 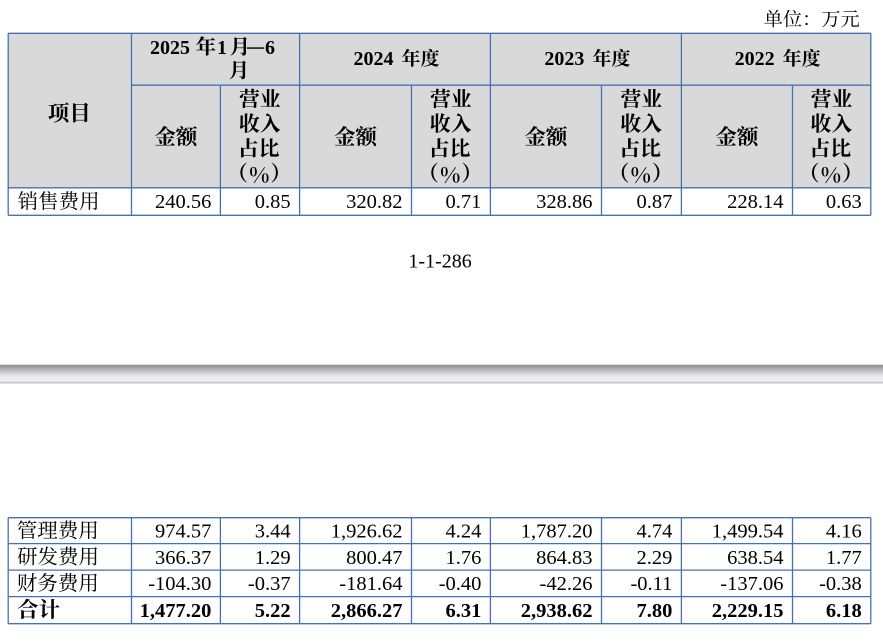 What do you see at coordinates (273, 532) in the screenshot?
I see `svg-text: 3.44` at bounding box center [273, 532].